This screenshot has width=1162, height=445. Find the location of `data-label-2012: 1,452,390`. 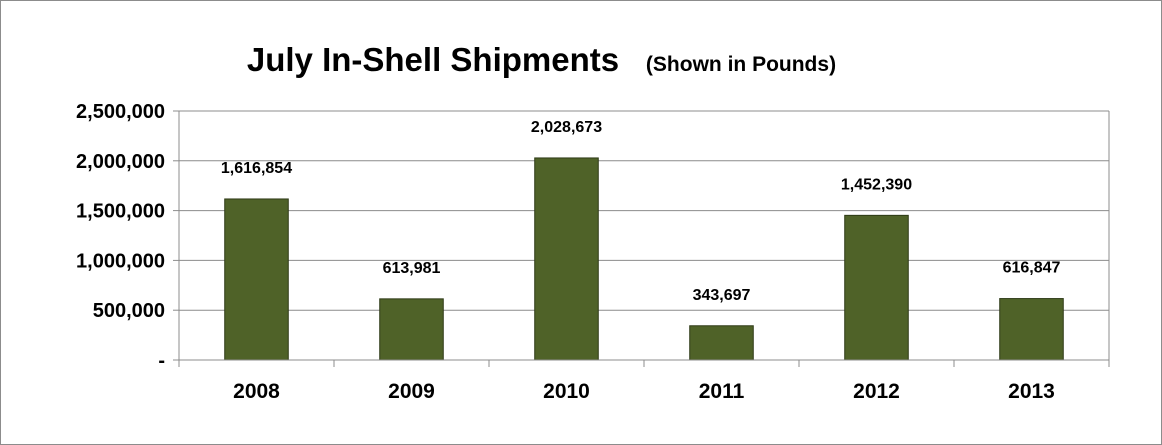

data-label-2012: 1,452,390 is located at coordinates (876, 184).